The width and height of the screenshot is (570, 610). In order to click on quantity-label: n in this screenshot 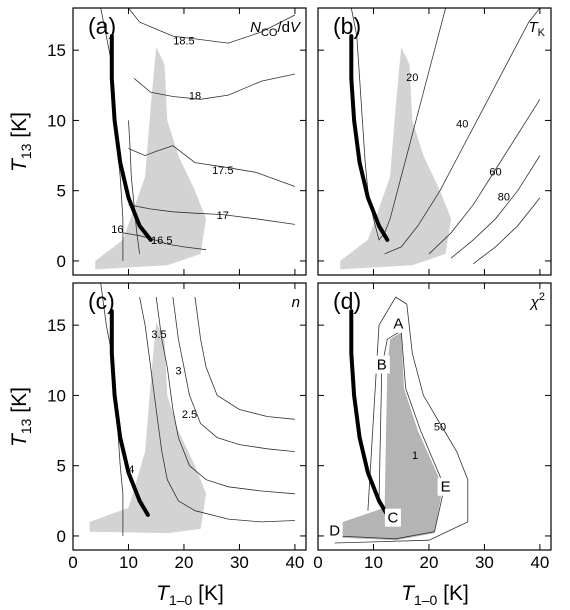, I will do `click(296, 302)`.